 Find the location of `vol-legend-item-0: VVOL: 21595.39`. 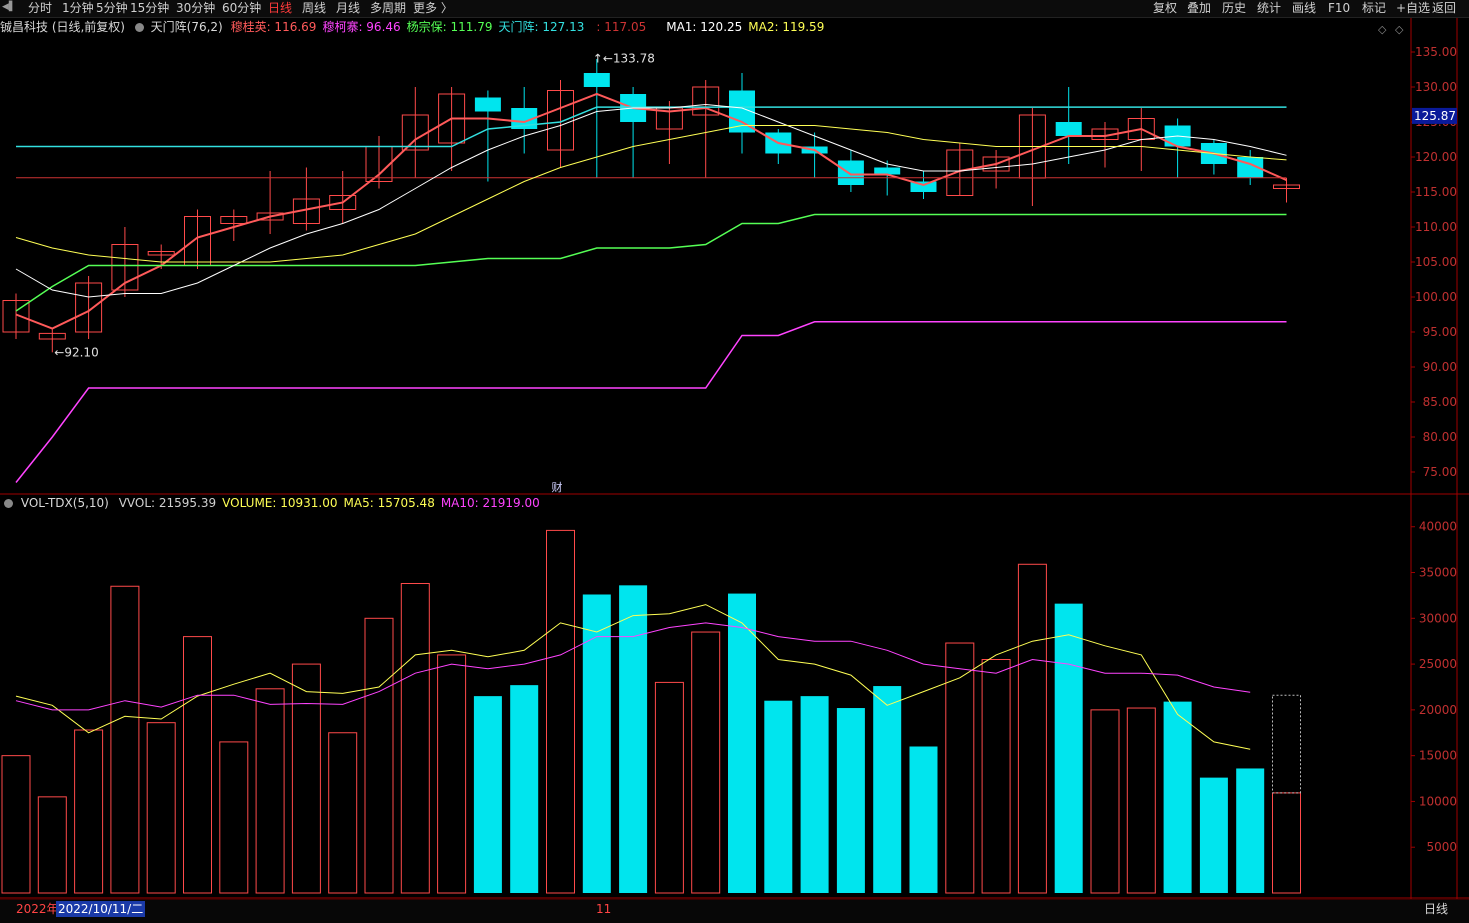

vol-legend-item-0: VVOL: 21595.39 is located at coordinates (167, 503).